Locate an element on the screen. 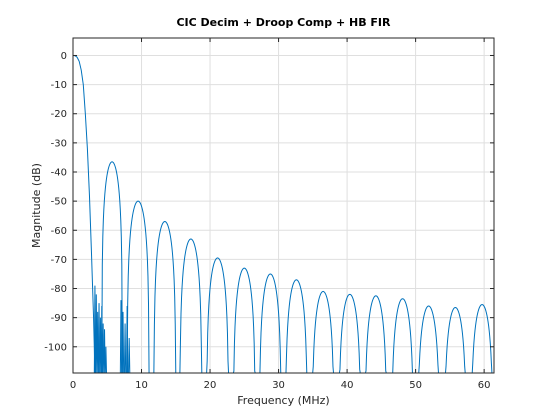  y-tick-label: -20 is located at coordinates (59, 114).